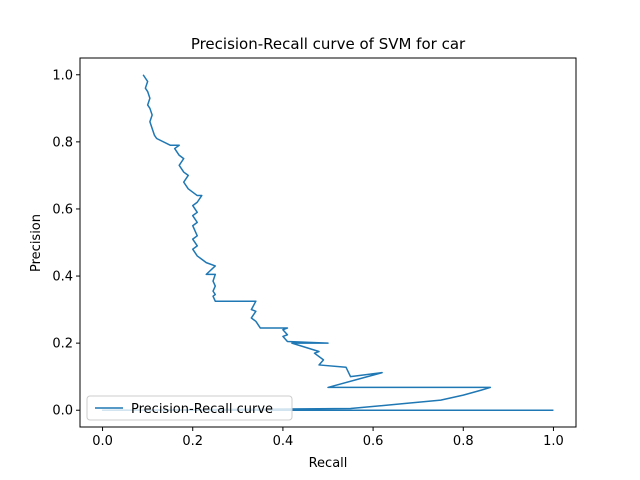  What do you see at coordinates (36, 243) in the screenshot?
I see `y-axis-label: Precision` at bounding box center [36, 243].